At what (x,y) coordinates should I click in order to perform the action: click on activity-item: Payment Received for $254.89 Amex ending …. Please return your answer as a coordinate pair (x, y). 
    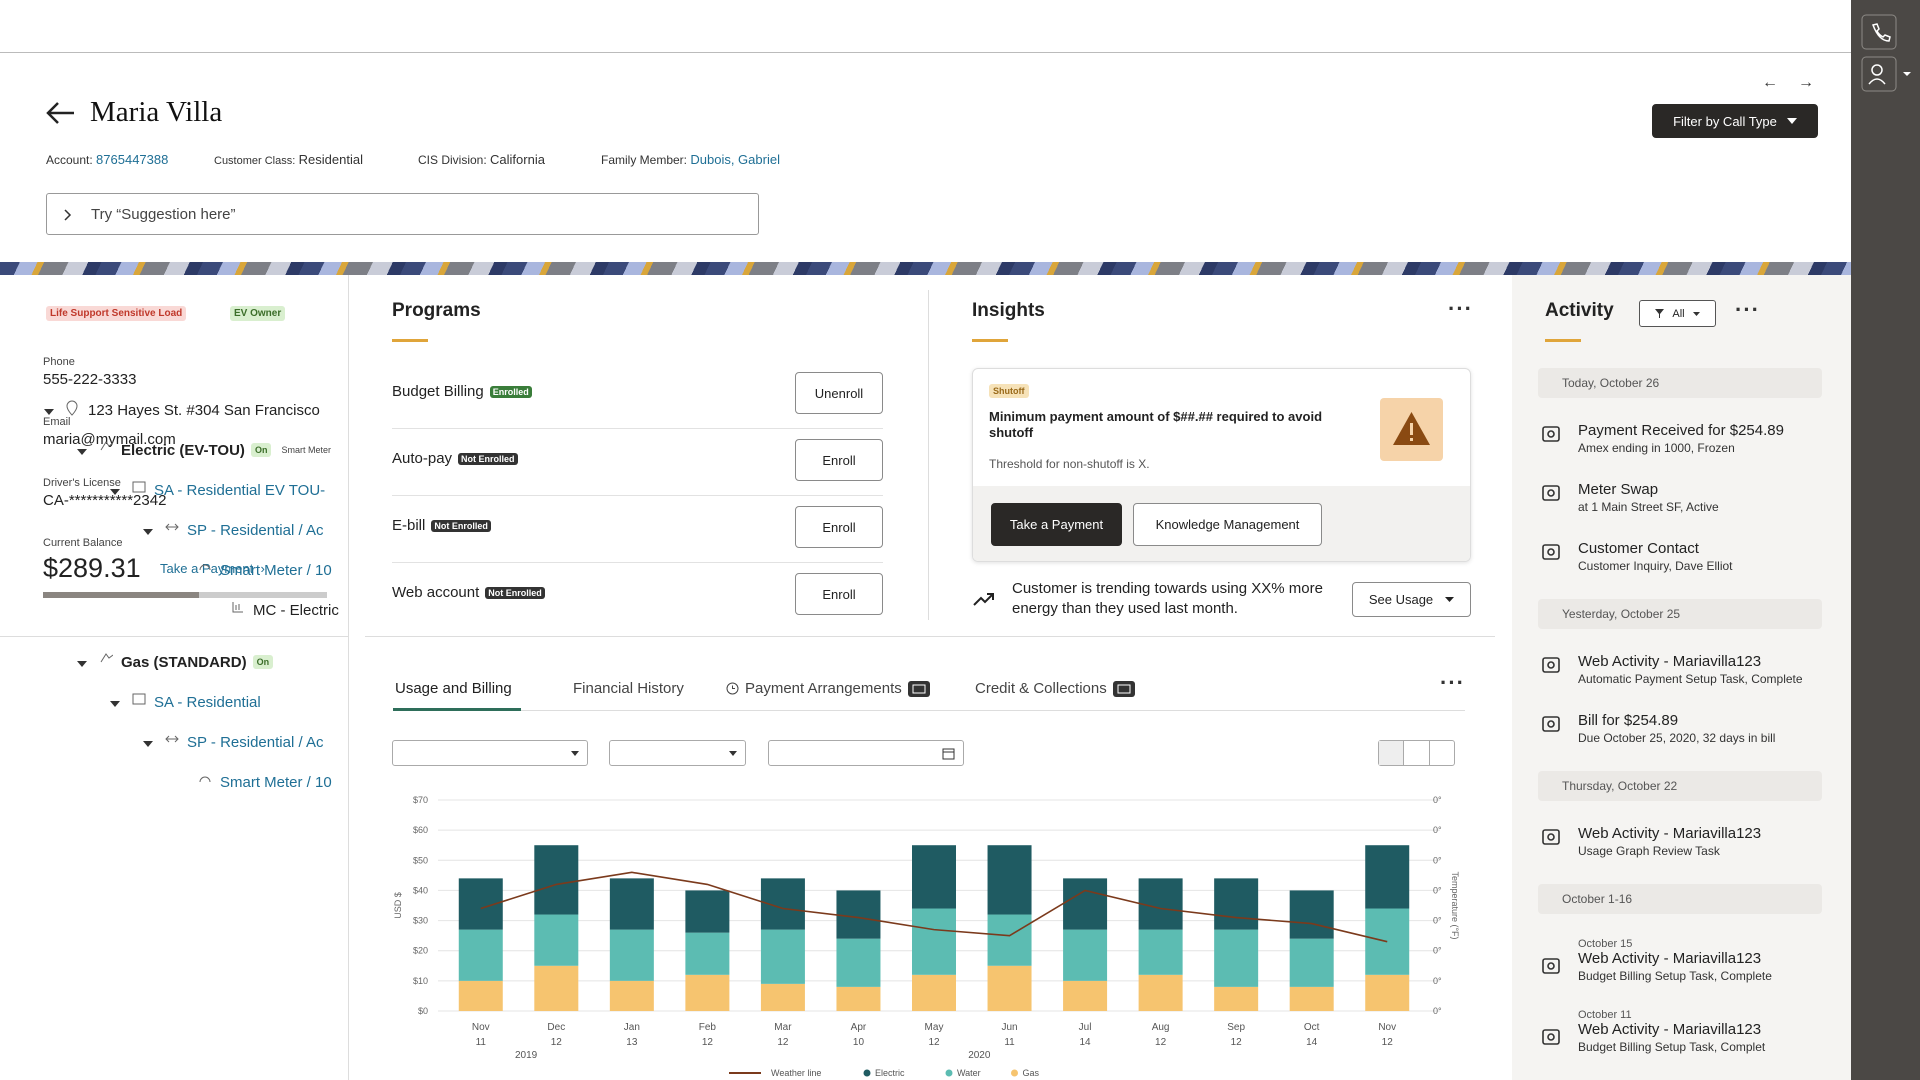
    Looking at the image, I should click on (1680, 438).